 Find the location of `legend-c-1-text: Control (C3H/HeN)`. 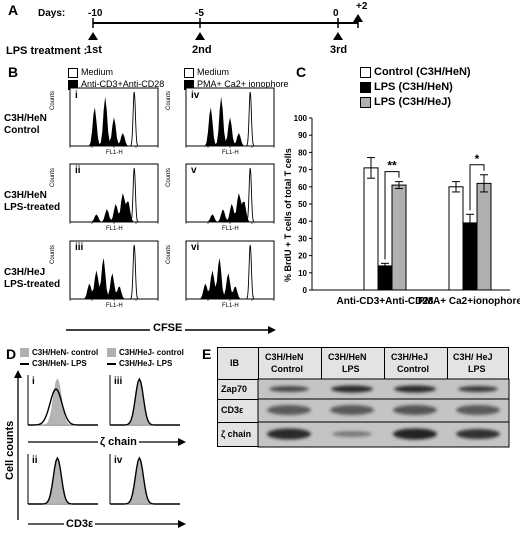

legend-c-1-text: Control (C3H/HeN) is located at coordinates (422, 72).